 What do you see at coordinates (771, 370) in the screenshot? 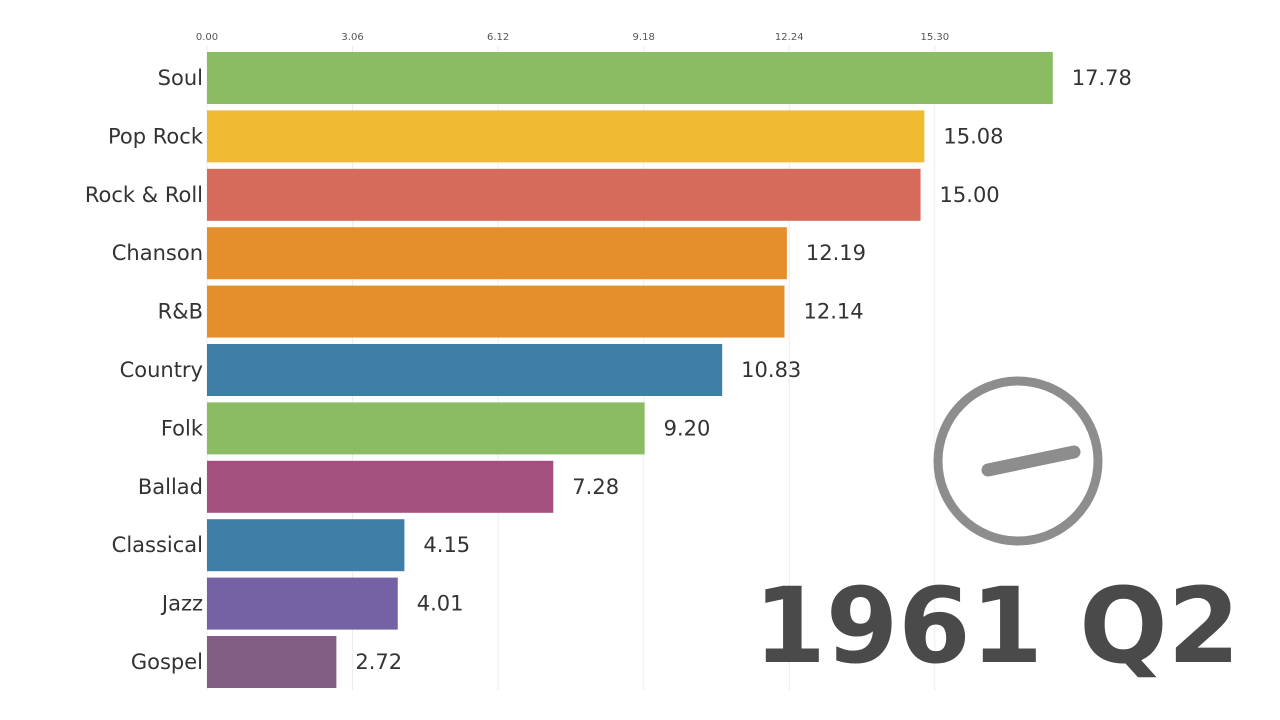
I see `value-label: 10.83` at bounding box center [771, 370].